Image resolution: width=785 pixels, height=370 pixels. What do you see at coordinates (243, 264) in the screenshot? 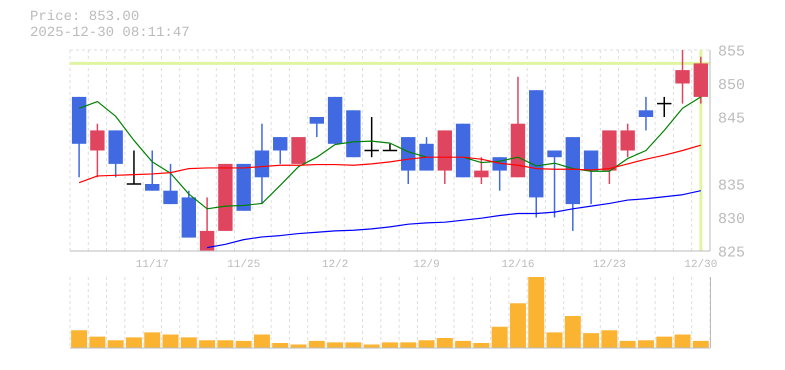
I see `x-tick-label: 11/25` at bounding box center [243, 264].